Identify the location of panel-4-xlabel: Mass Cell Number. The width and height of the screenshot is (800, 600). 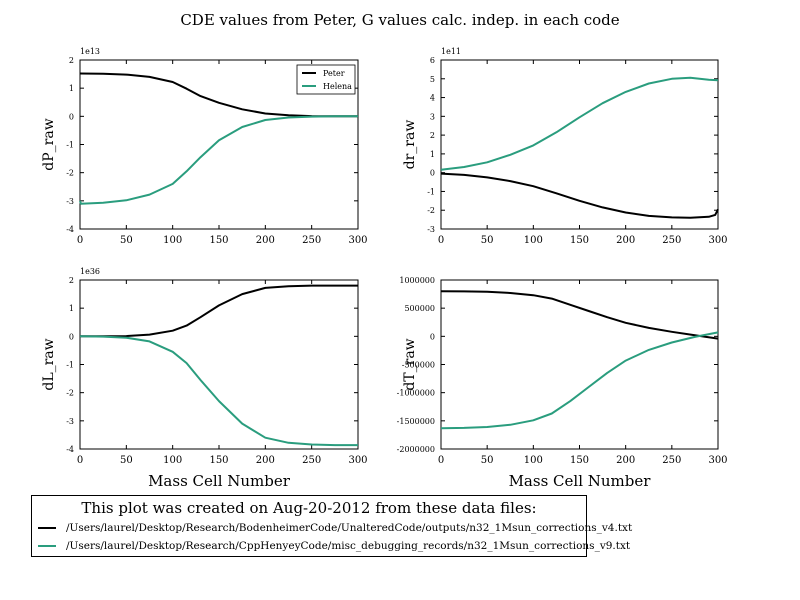
(580, 481).